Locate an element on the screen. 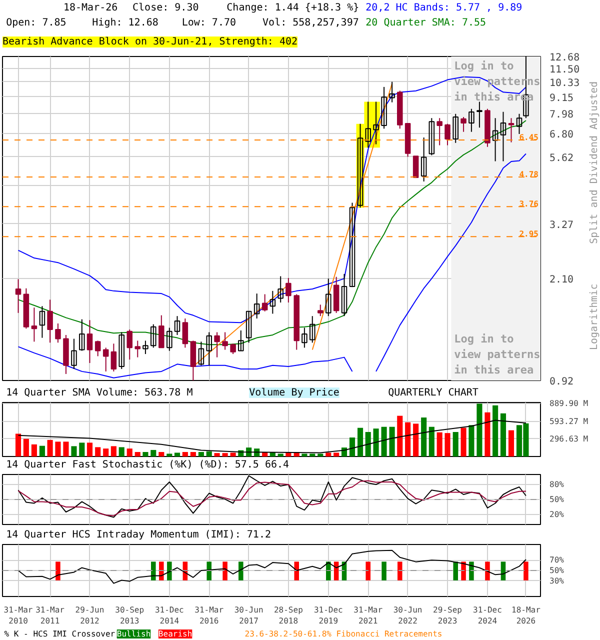  text: Open: 7.85 is located at coordinates (36, 23).